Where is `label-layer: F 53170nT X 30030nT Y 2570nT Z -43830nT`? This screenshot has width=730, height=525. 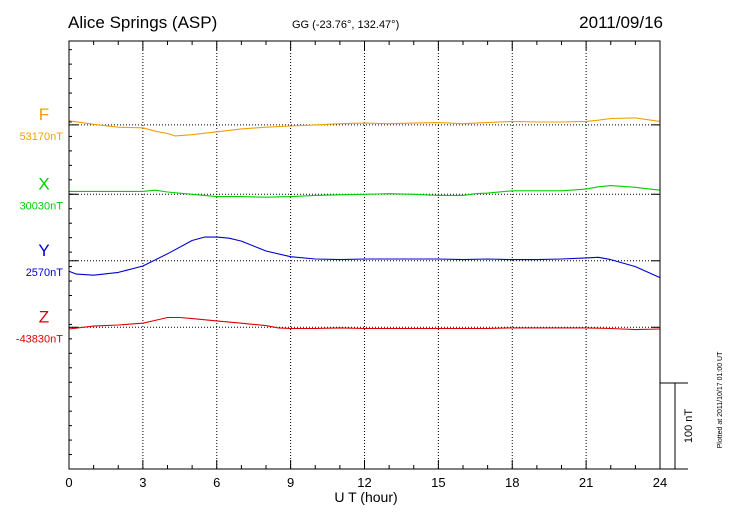
label-layer: F 53170nT X 30030nT Y 2570nT Z -43830nT is located at coordinates (39, 225).